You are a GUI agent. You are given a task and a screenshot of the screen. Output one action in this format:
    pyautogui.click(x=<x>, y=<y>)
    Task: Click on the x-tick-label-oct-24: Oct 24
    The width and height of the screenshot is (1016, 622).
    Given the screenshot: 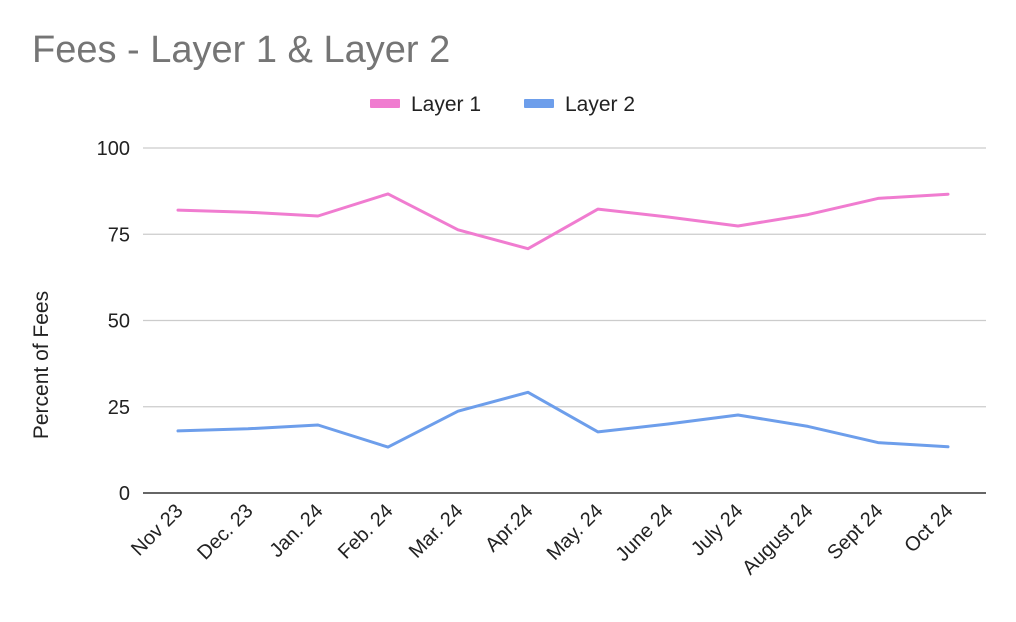 What is the action you would take?
    pyautogui.click(x=928, y=528)
    